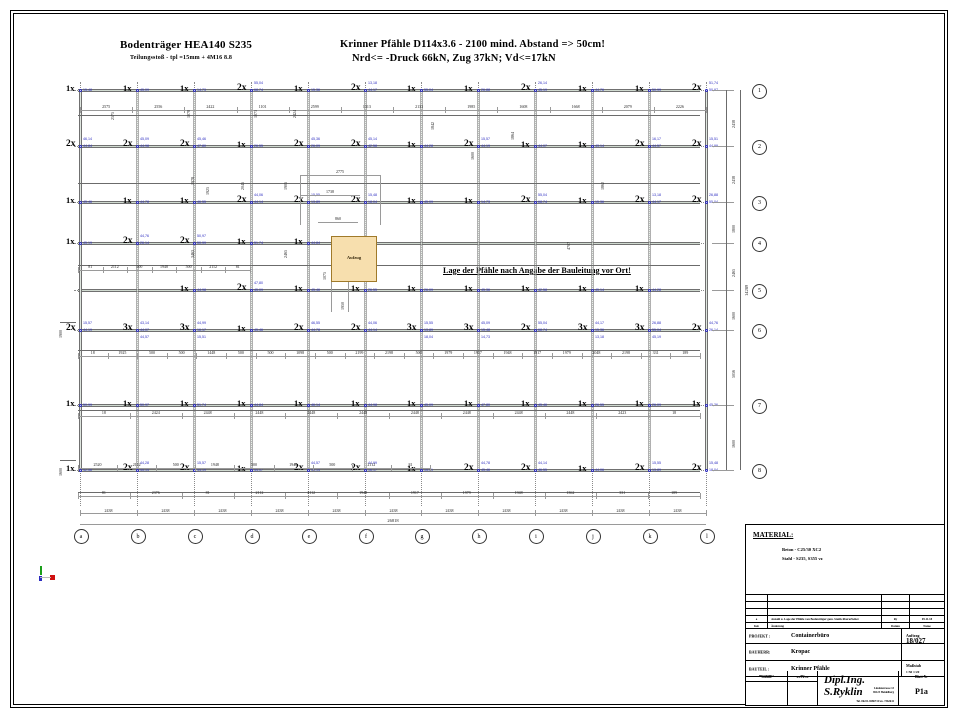 The height and width of the screenshot is (720, 960). Describe the element at coordinates (363, 492) in the screenshot. I see `dim-low-3-value: 1948` at that location.